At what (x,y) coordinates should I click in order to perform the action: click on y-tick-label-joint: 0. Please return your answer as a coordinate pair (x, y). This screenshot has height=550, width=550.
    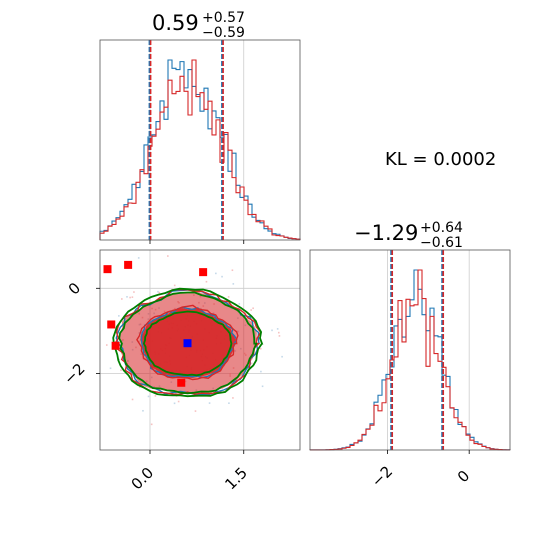
    Looking at the image, I should click on (74, 288).